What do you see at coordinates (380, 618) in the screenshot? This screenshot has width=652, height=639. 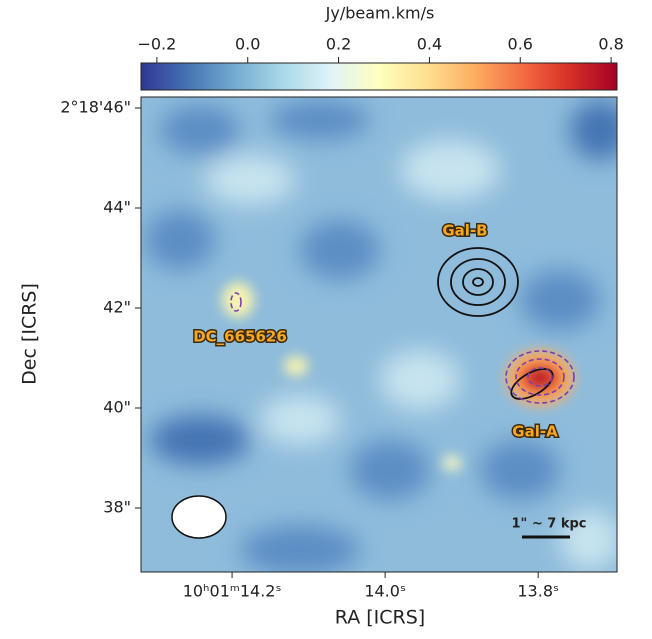 I see `x-axis-label: RA [ICRS]` at bounding box center [380, 618].